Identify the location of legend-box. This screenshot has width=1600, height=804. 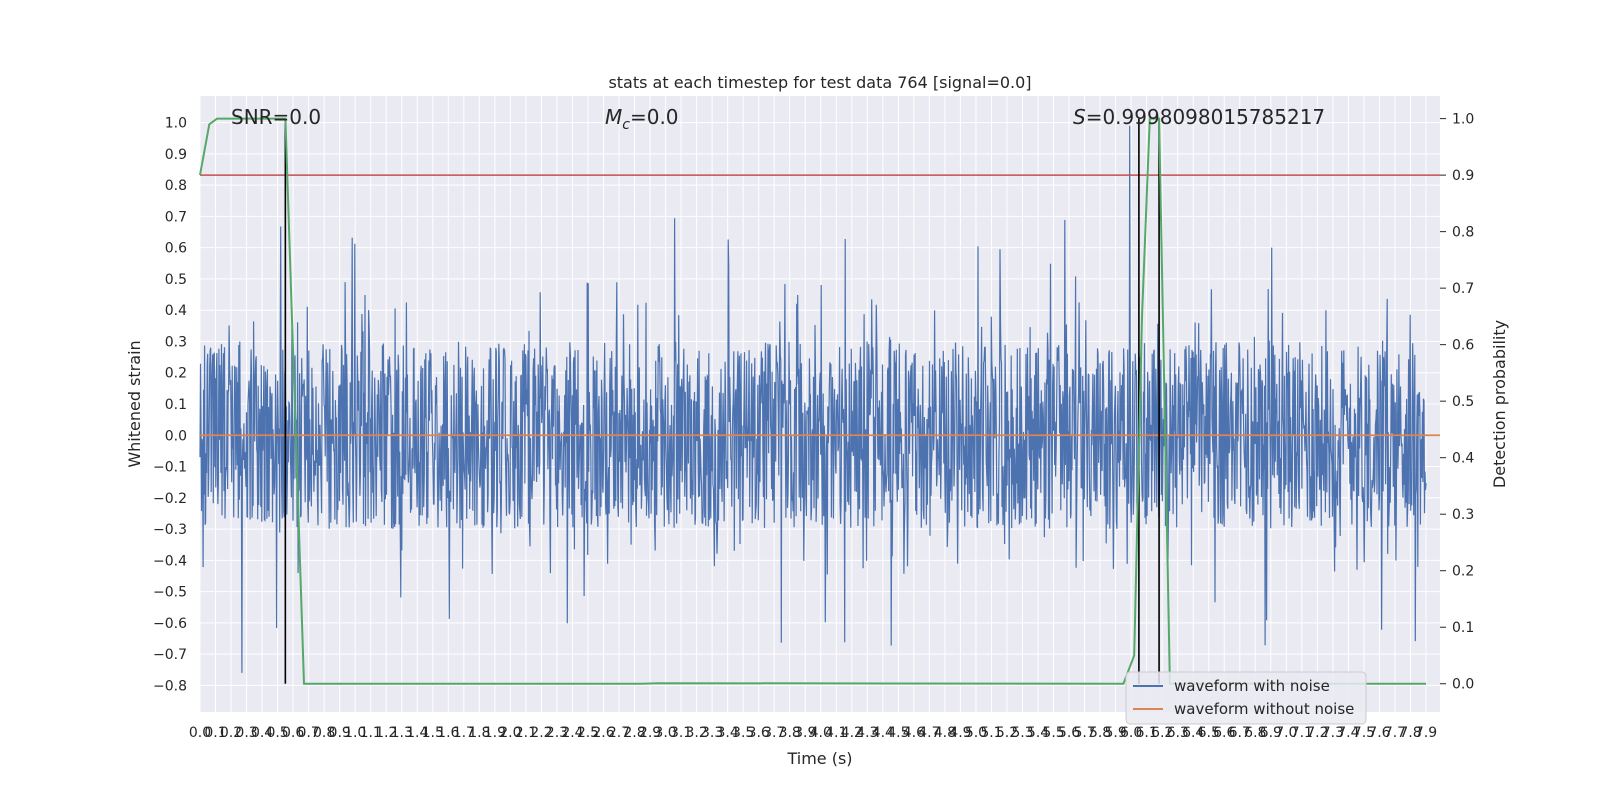
(1246, 698).